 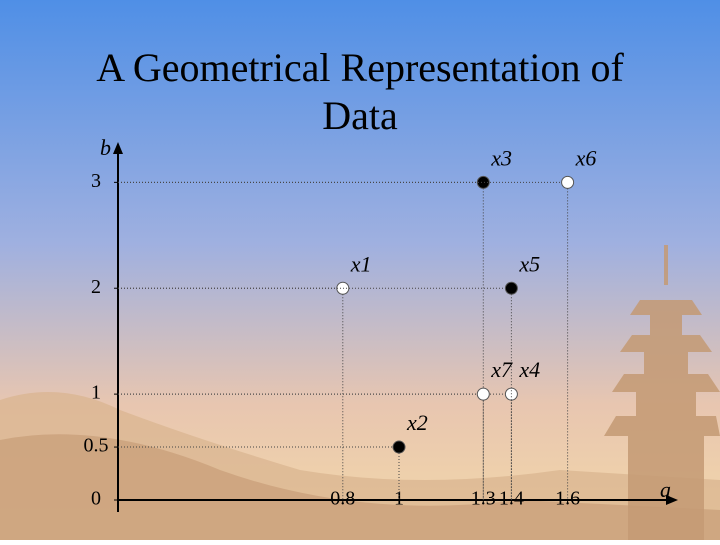 I want to click on x-axis-arrow, so click(x=672, y=500).